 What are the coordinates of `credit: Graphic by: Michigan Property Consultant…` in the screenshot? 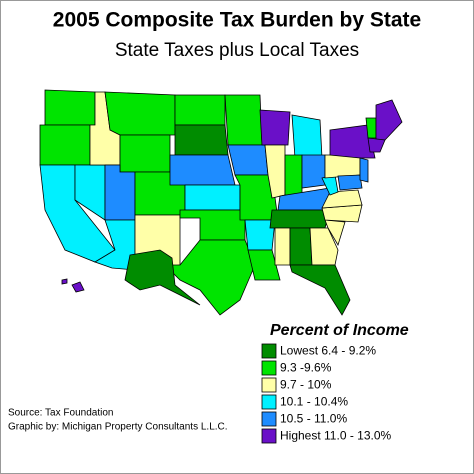 It's located at (118, 427).